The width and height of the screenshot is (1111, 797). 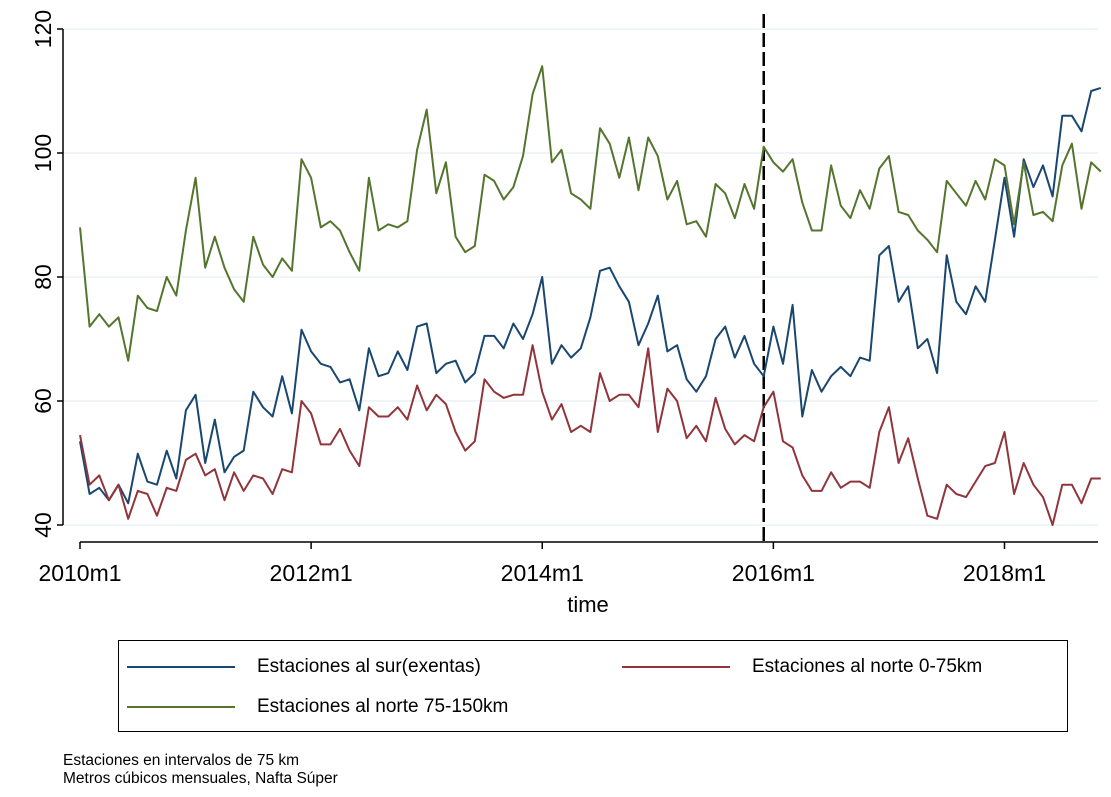 I want to click on note-line-1: Estaciones en intervalos de 75 km, so click(x=181, y=760).